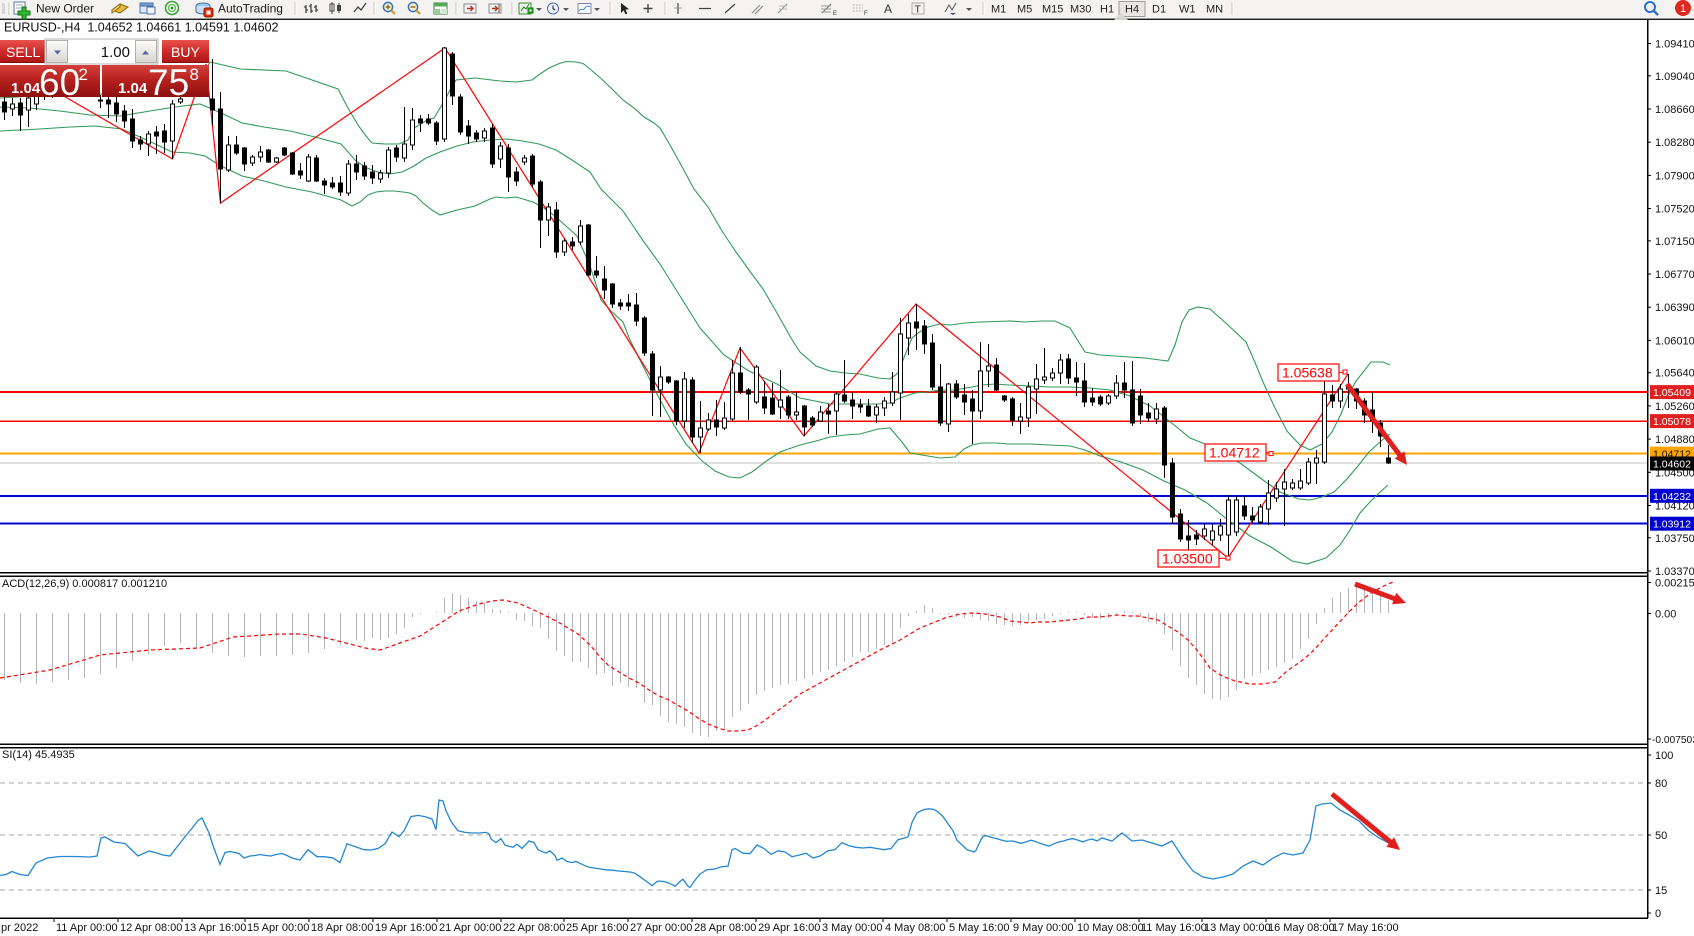  What do you see at coordinates (1024, 10) in the screenshot?
I see `svg-text: M5` at bounding box center [1024, 10].